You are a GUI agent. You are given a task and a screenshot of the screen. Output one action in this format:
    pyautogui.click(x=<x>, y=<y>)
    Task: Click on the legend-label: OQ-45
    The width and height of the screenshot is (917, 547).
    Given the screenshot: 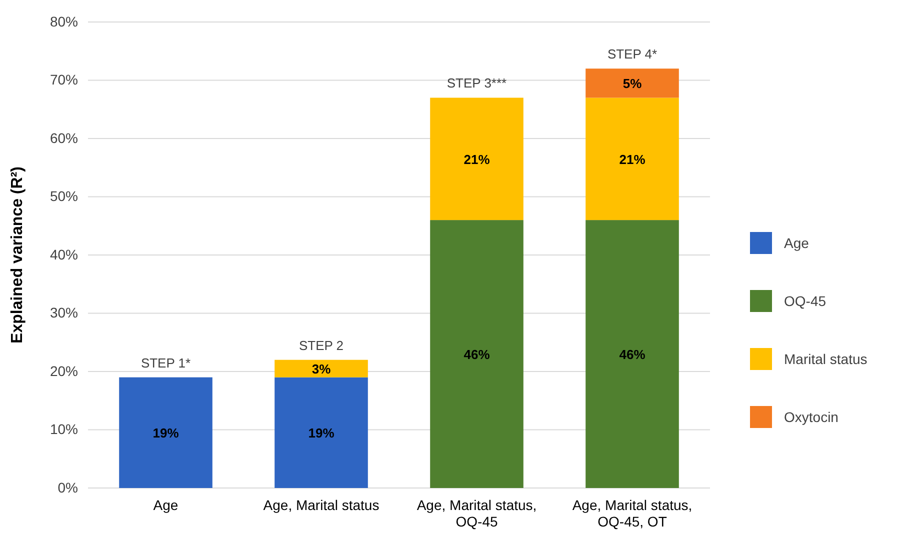 What is the action you would take?
    pyautogui.click(x=805, y=301)
    